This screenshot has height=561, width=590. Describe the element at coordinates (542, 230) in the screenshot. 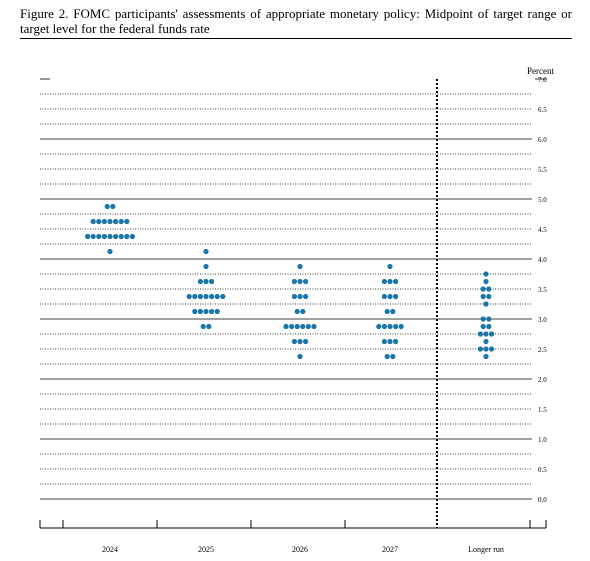

I see `y-tick-label: 4.5` at that location.